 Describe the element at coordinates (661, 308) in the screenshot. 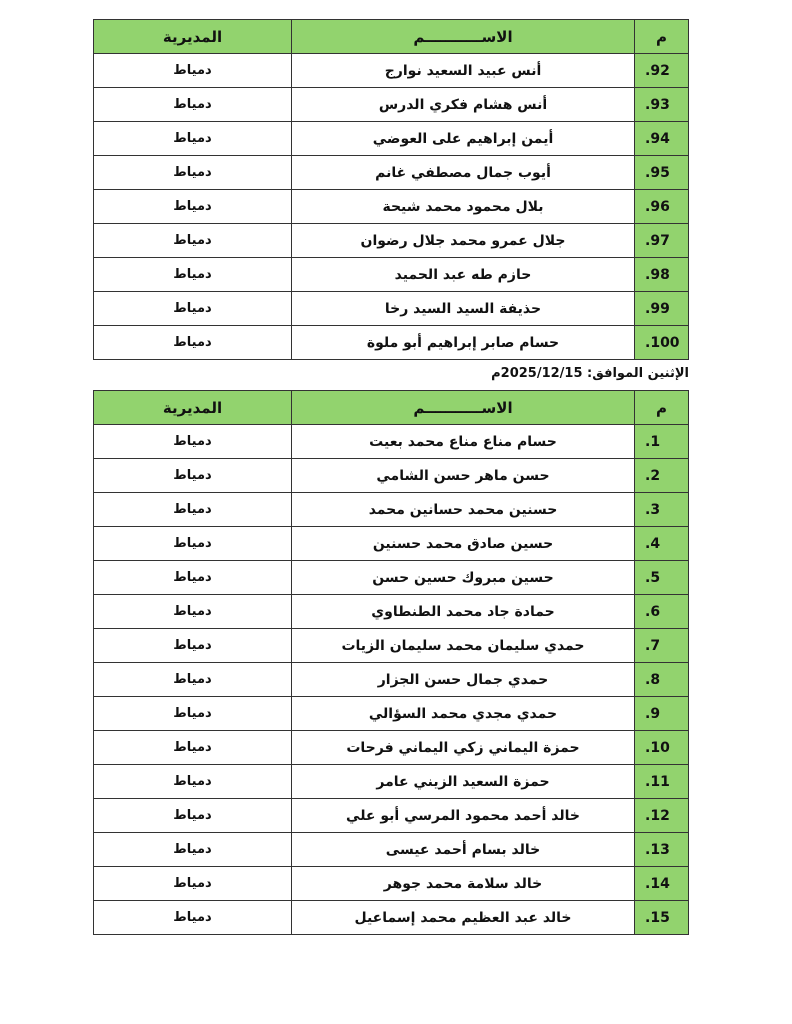

I see `row-number: 99.` at that location.